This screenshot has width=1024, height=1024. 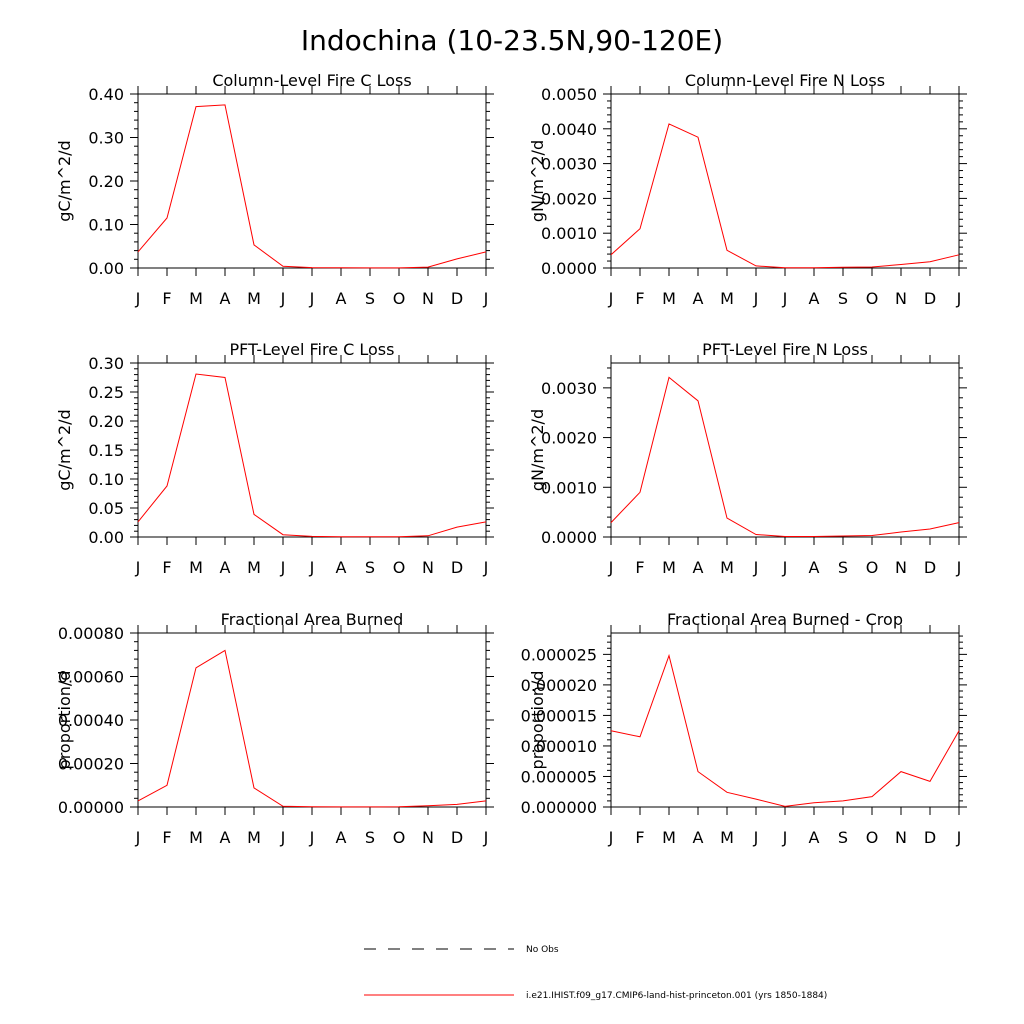 What do you see at coordinates (91, 720) in the screenshot?
I see `y-tick-label: 0.00040` at bounding box center [91, 720].